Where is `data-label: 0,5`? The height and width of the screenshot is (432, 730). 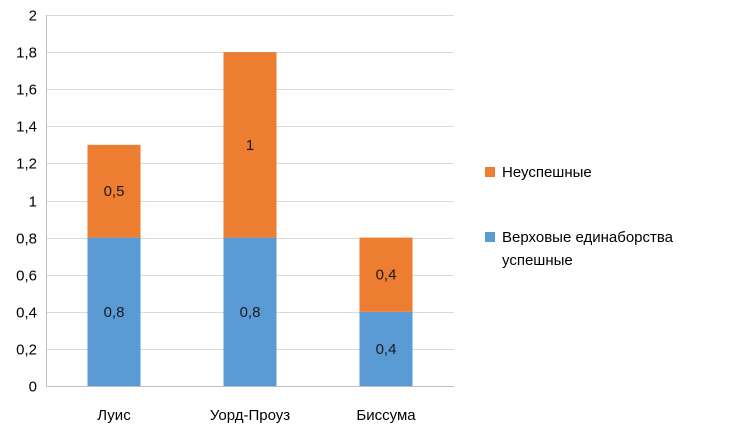 data-label: 0,5 is located at coordinates (114, 191).